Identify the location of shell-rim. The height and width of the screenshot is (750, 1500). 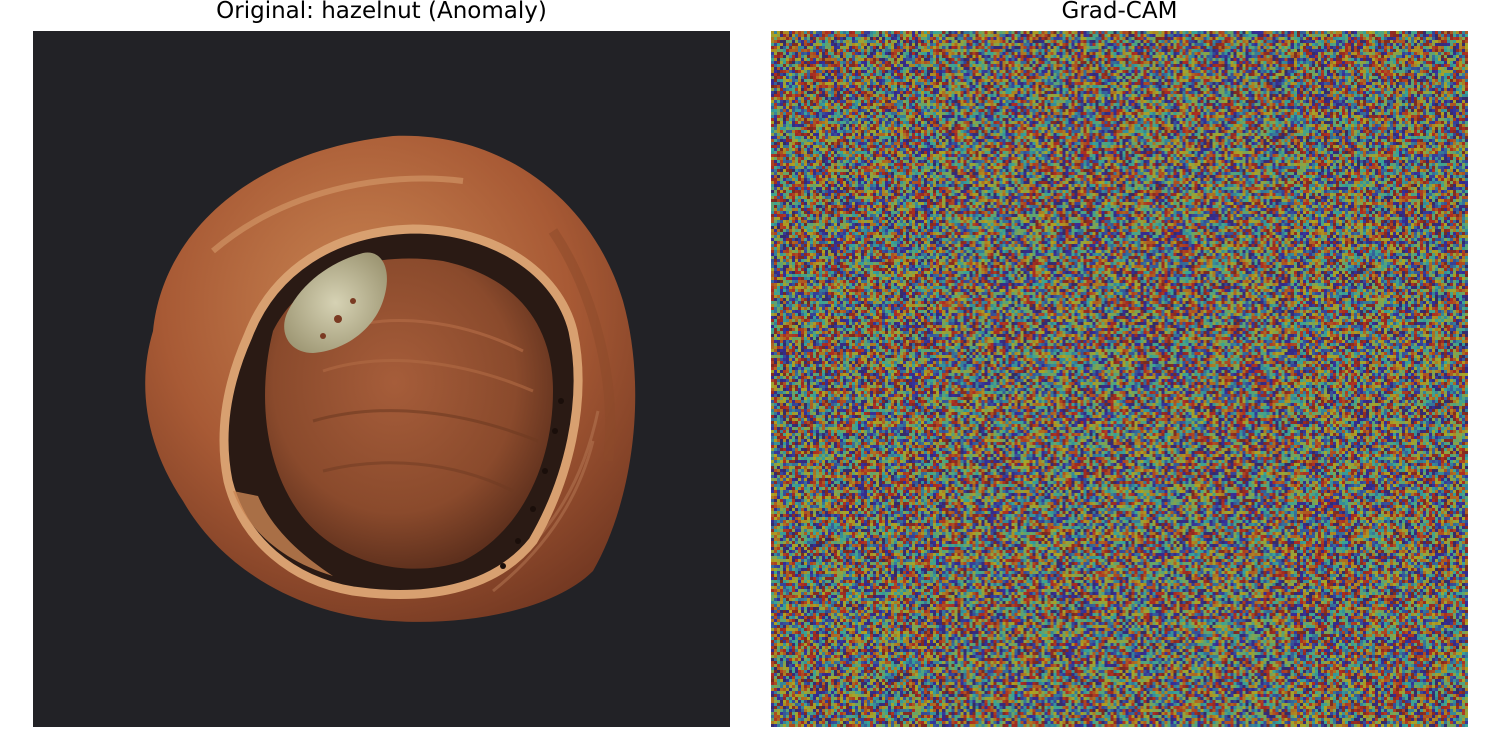
(401, 411).